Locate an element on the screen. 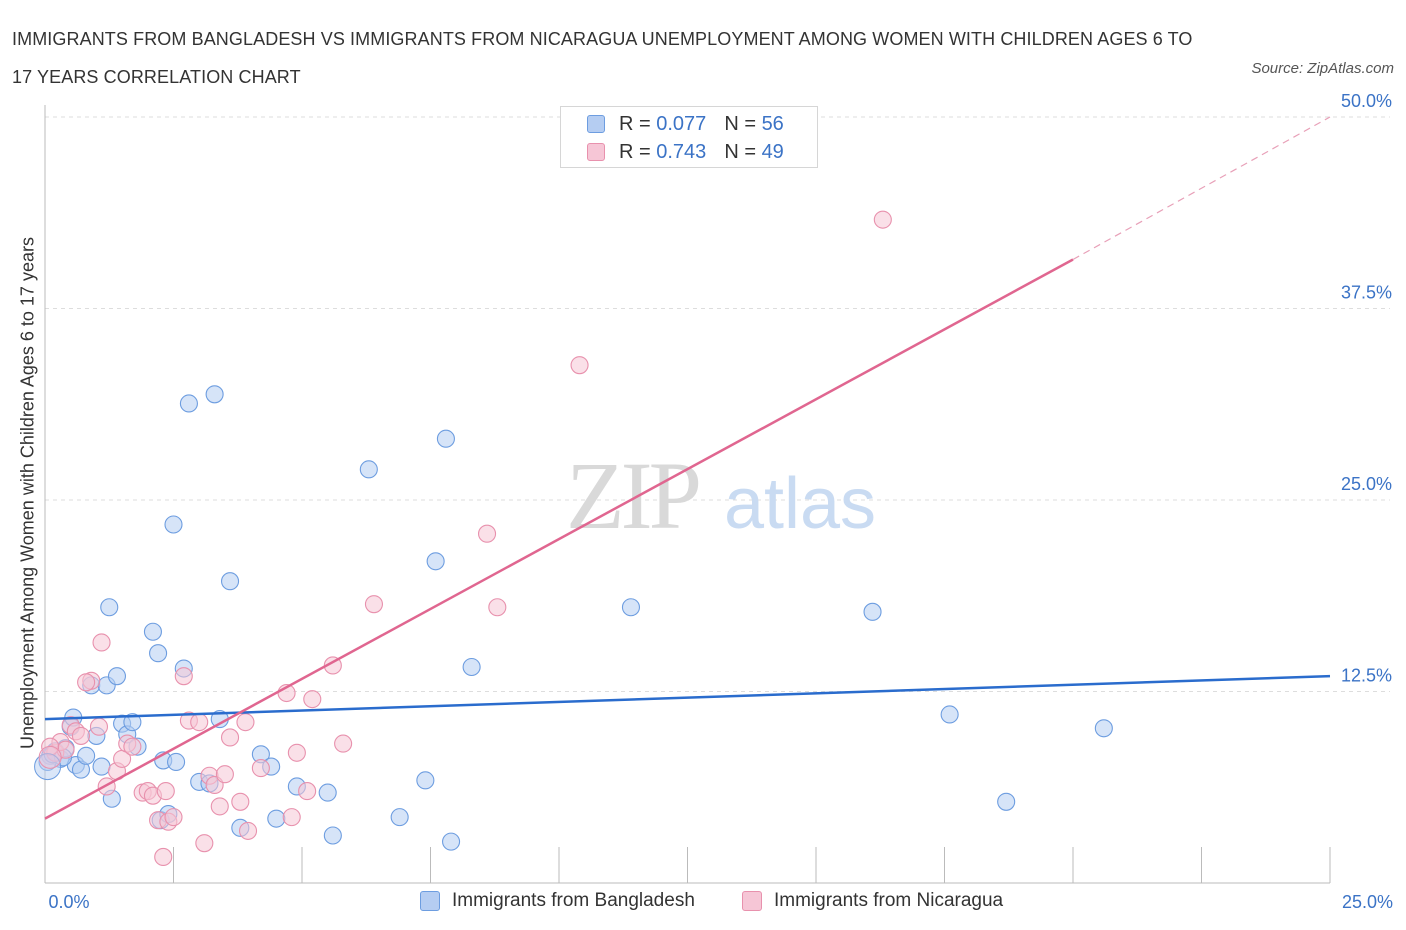 This screenshot has width=1406, height=930. legend-r-value: 0.743 is located at coordinates (681, 151).